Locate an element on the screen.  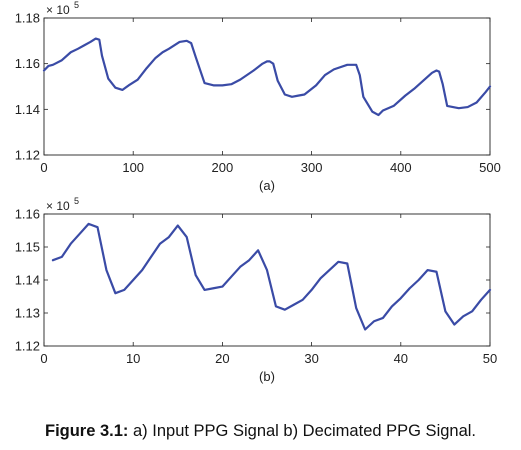
panel-b-xtick-label: 30 is located at coordinates (311, 358).